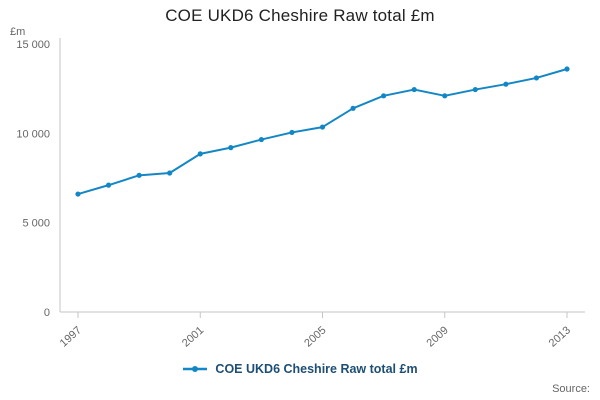 This screenshot has width=600, height=400. I want to click on x-tick-label: 2009, so click(438, 336).